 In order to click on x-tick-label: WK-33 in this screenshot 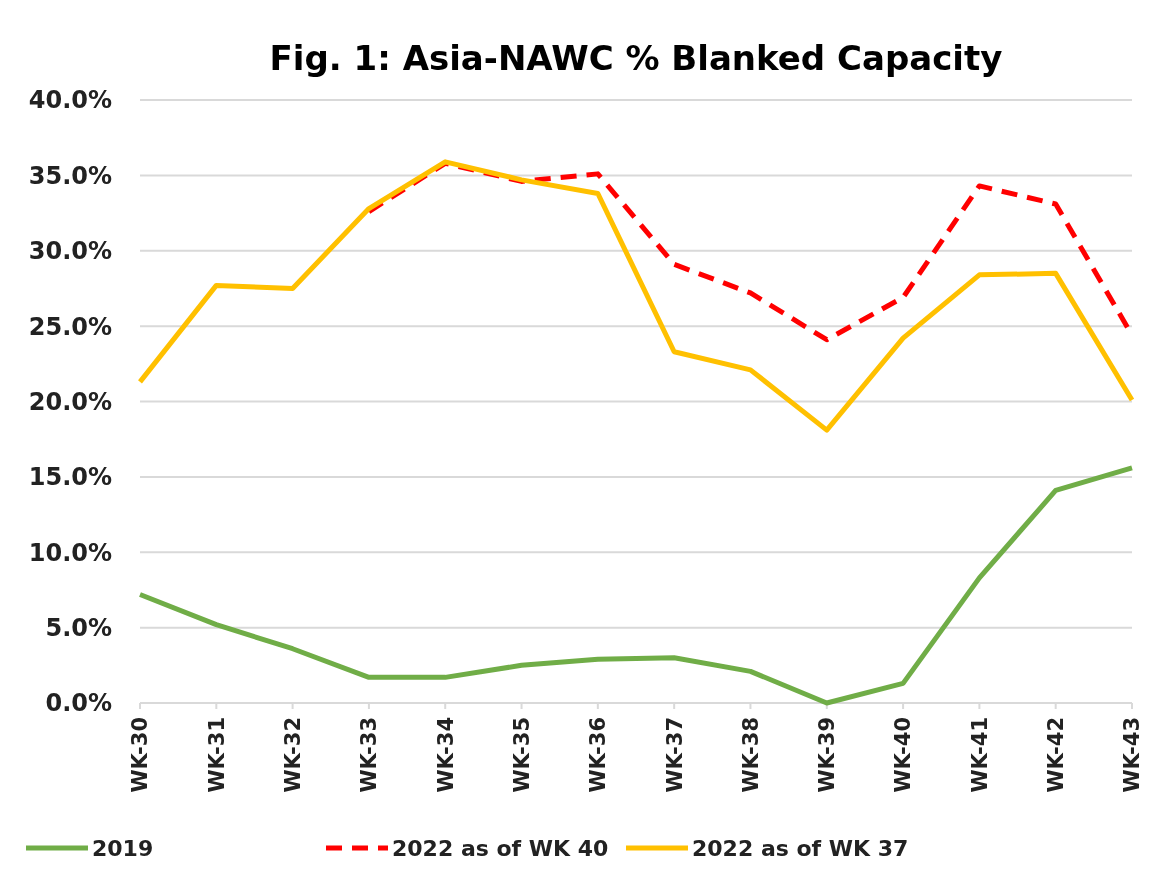, I will do `click(369, 755)`.